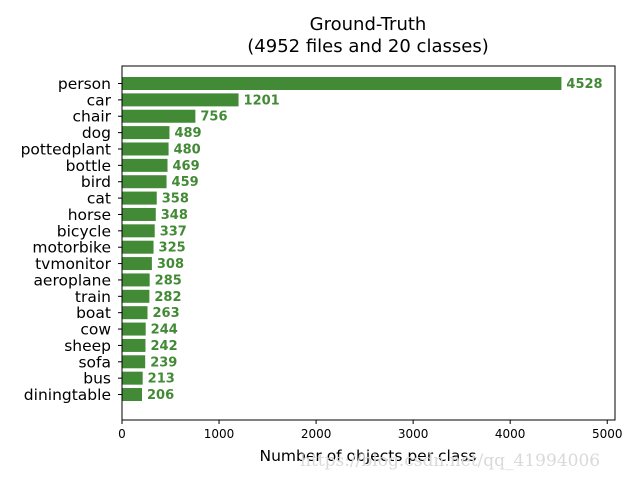 This screenshot has width=640, height=480. I want to click on category-label-train: train, so click(93, 297).